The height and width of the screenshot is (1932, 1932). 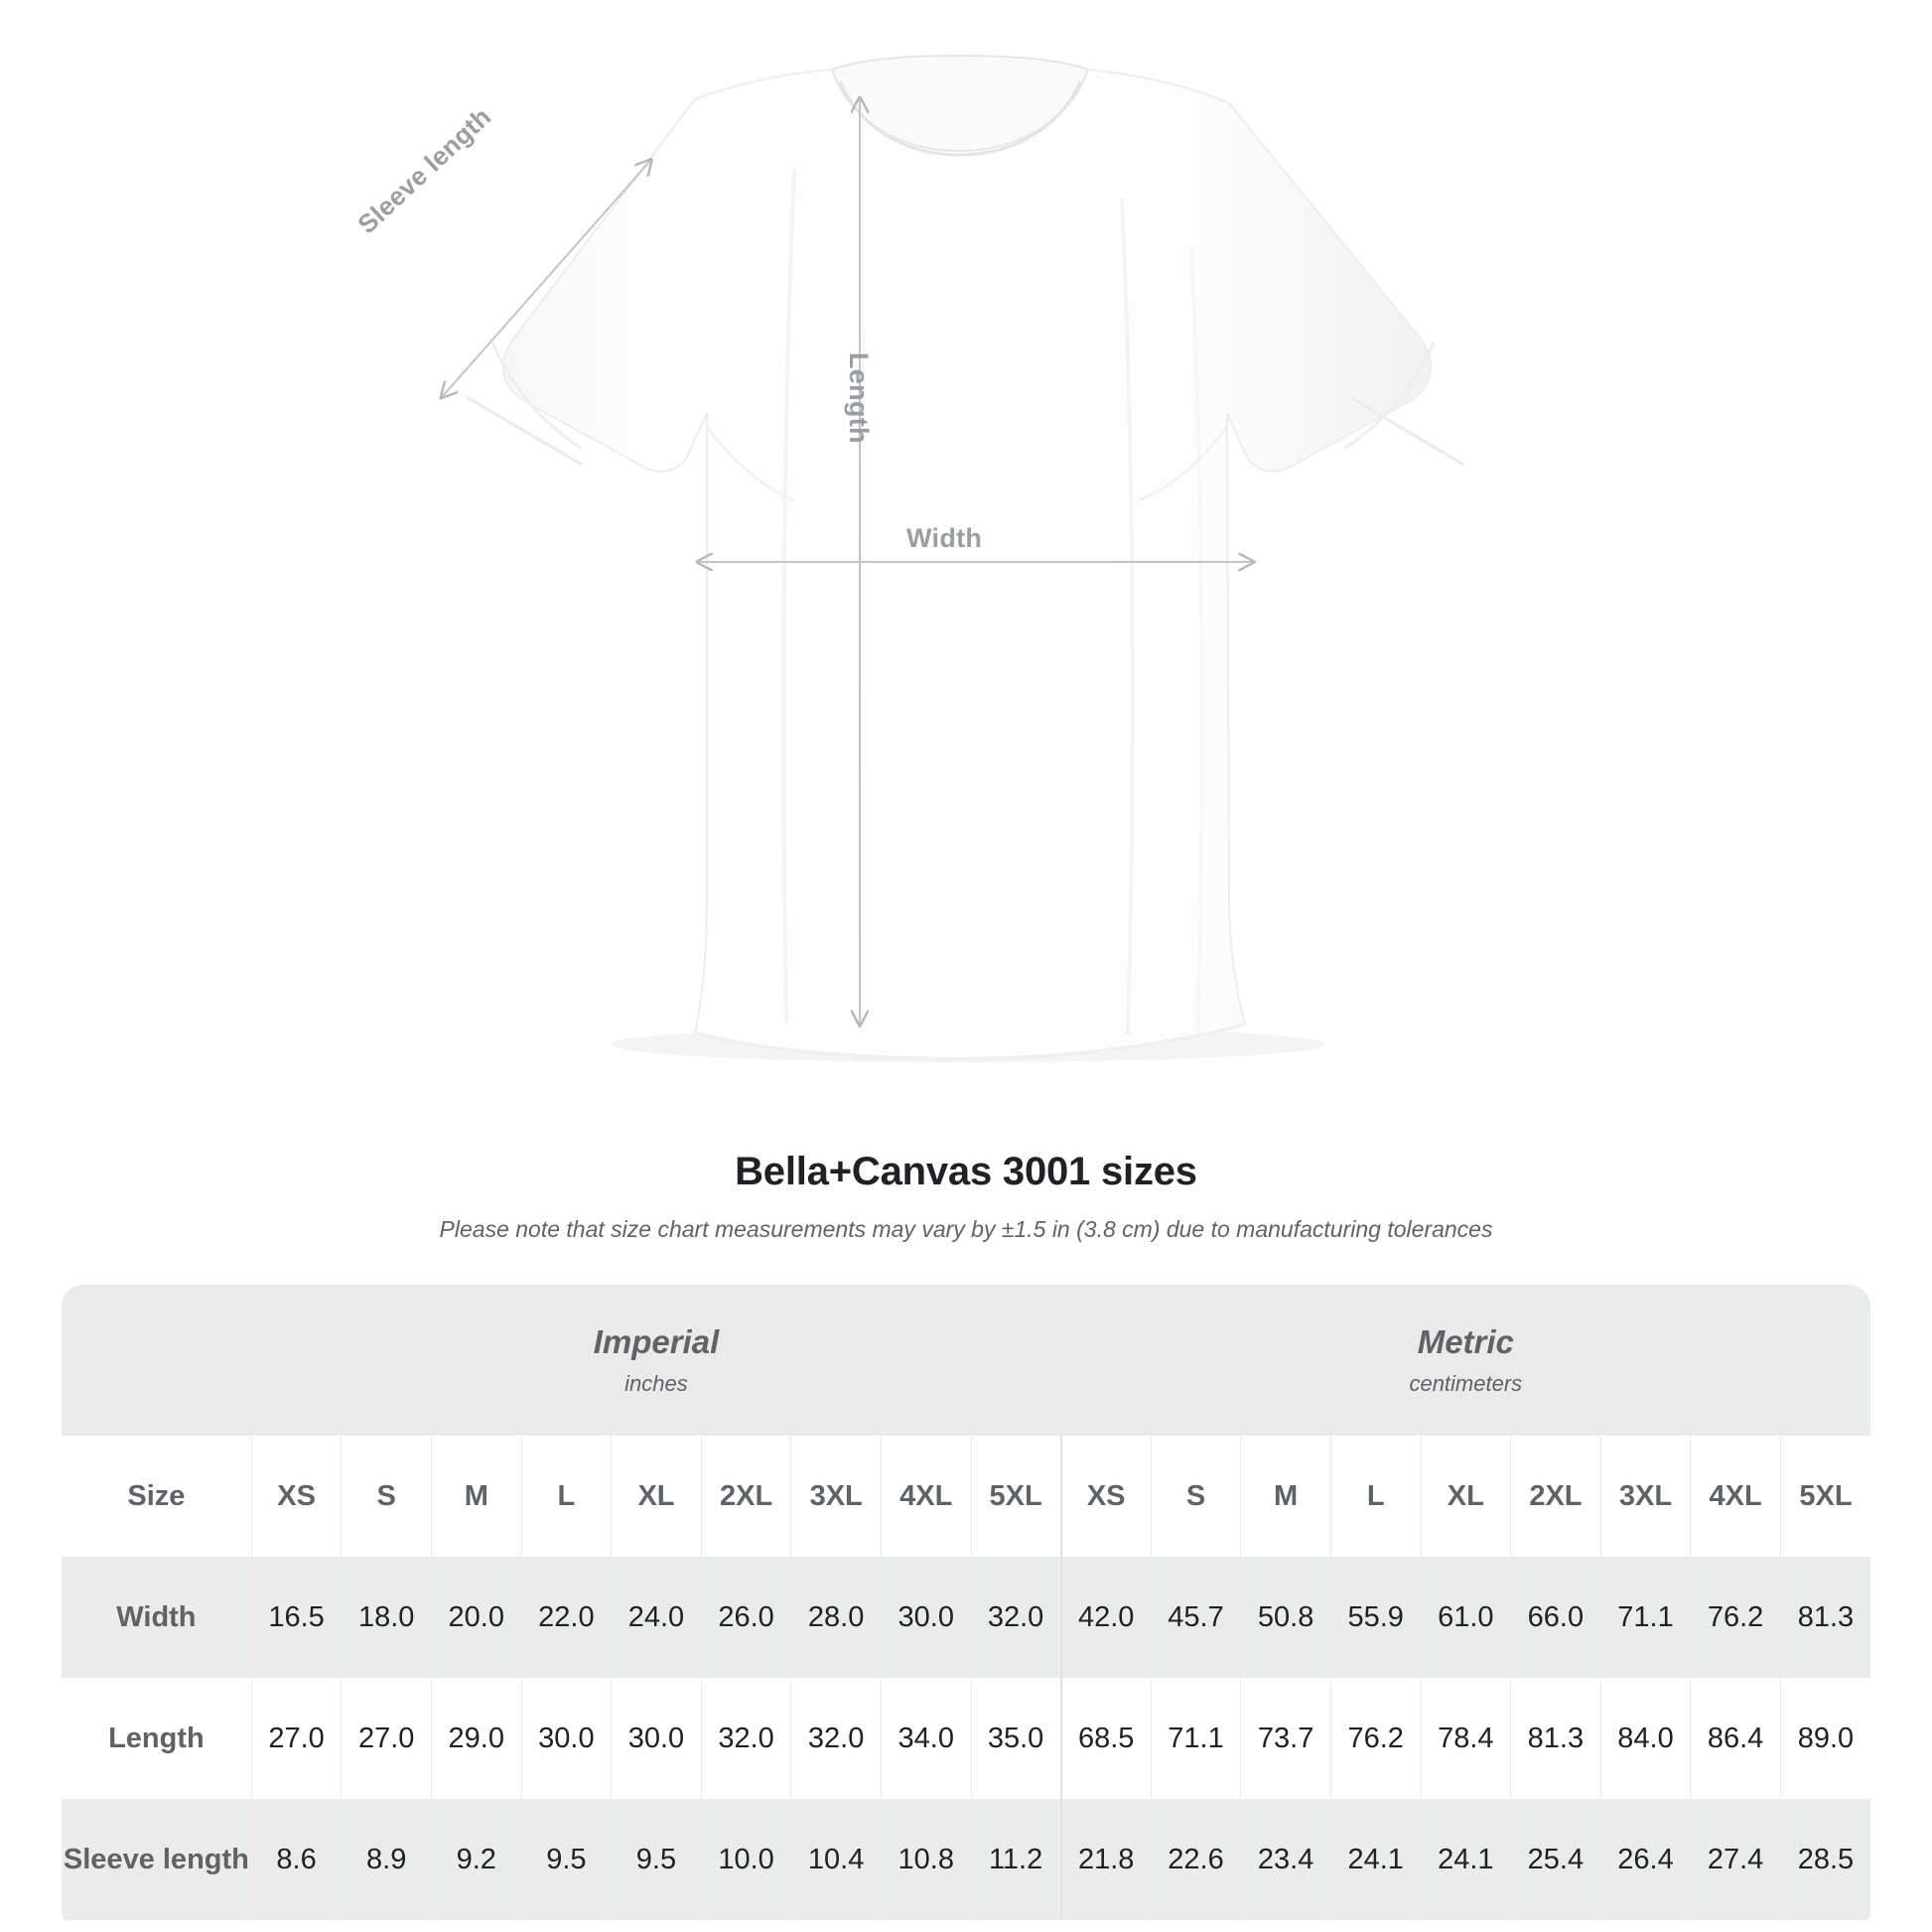 I want to click on cell-sleeve-length-2xl-cm: 25.4, so click(x=1555, y=1860).